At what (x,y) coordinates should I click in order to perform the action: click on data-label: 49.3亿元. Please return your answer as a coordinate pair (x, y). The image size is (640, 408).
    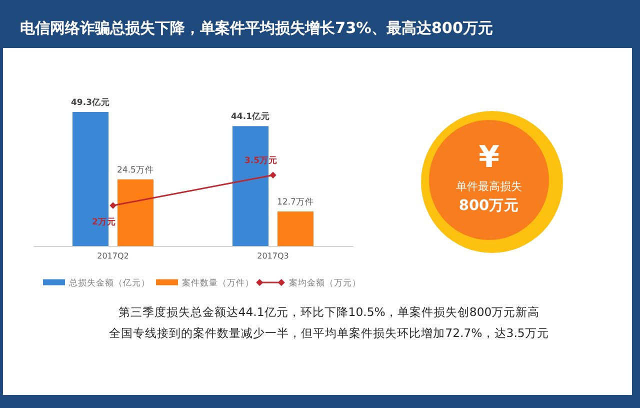
    Looking at the image, I should click on (90, 102).